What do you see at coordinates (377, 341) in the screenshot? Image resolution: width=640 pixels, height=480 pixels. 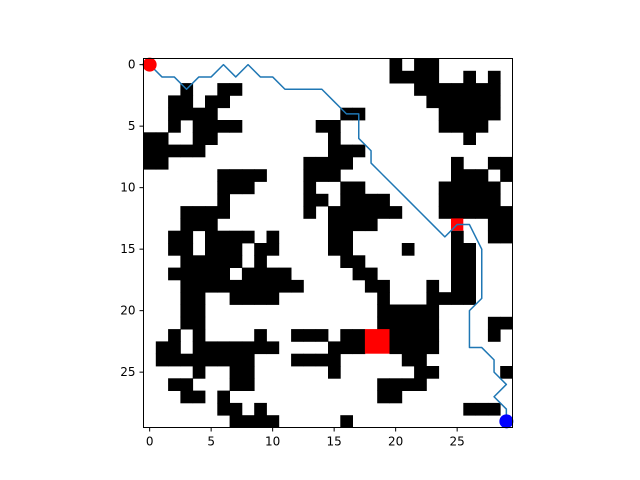 I see `highlight-cell` at bounding box center [377, 341].